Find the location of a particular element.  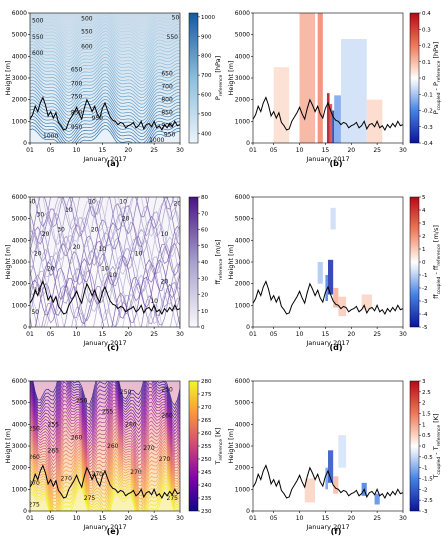

contour-label-13: 260 is located at coordinates (131, 424).